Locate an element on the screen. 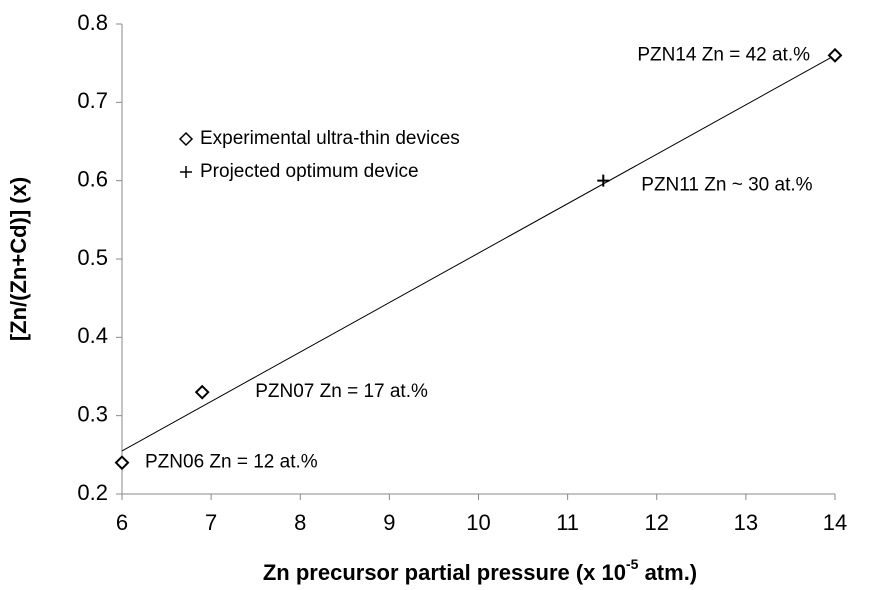 The image size is (870, 590). x-tick-label: 14 is located at coordinates (835, 522).